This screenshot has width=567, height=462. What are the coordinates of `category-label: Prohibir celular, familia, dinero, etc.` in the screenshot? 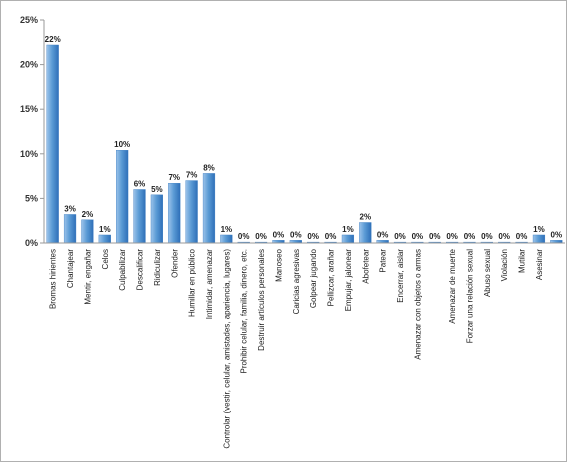 It's located at (244, 311).